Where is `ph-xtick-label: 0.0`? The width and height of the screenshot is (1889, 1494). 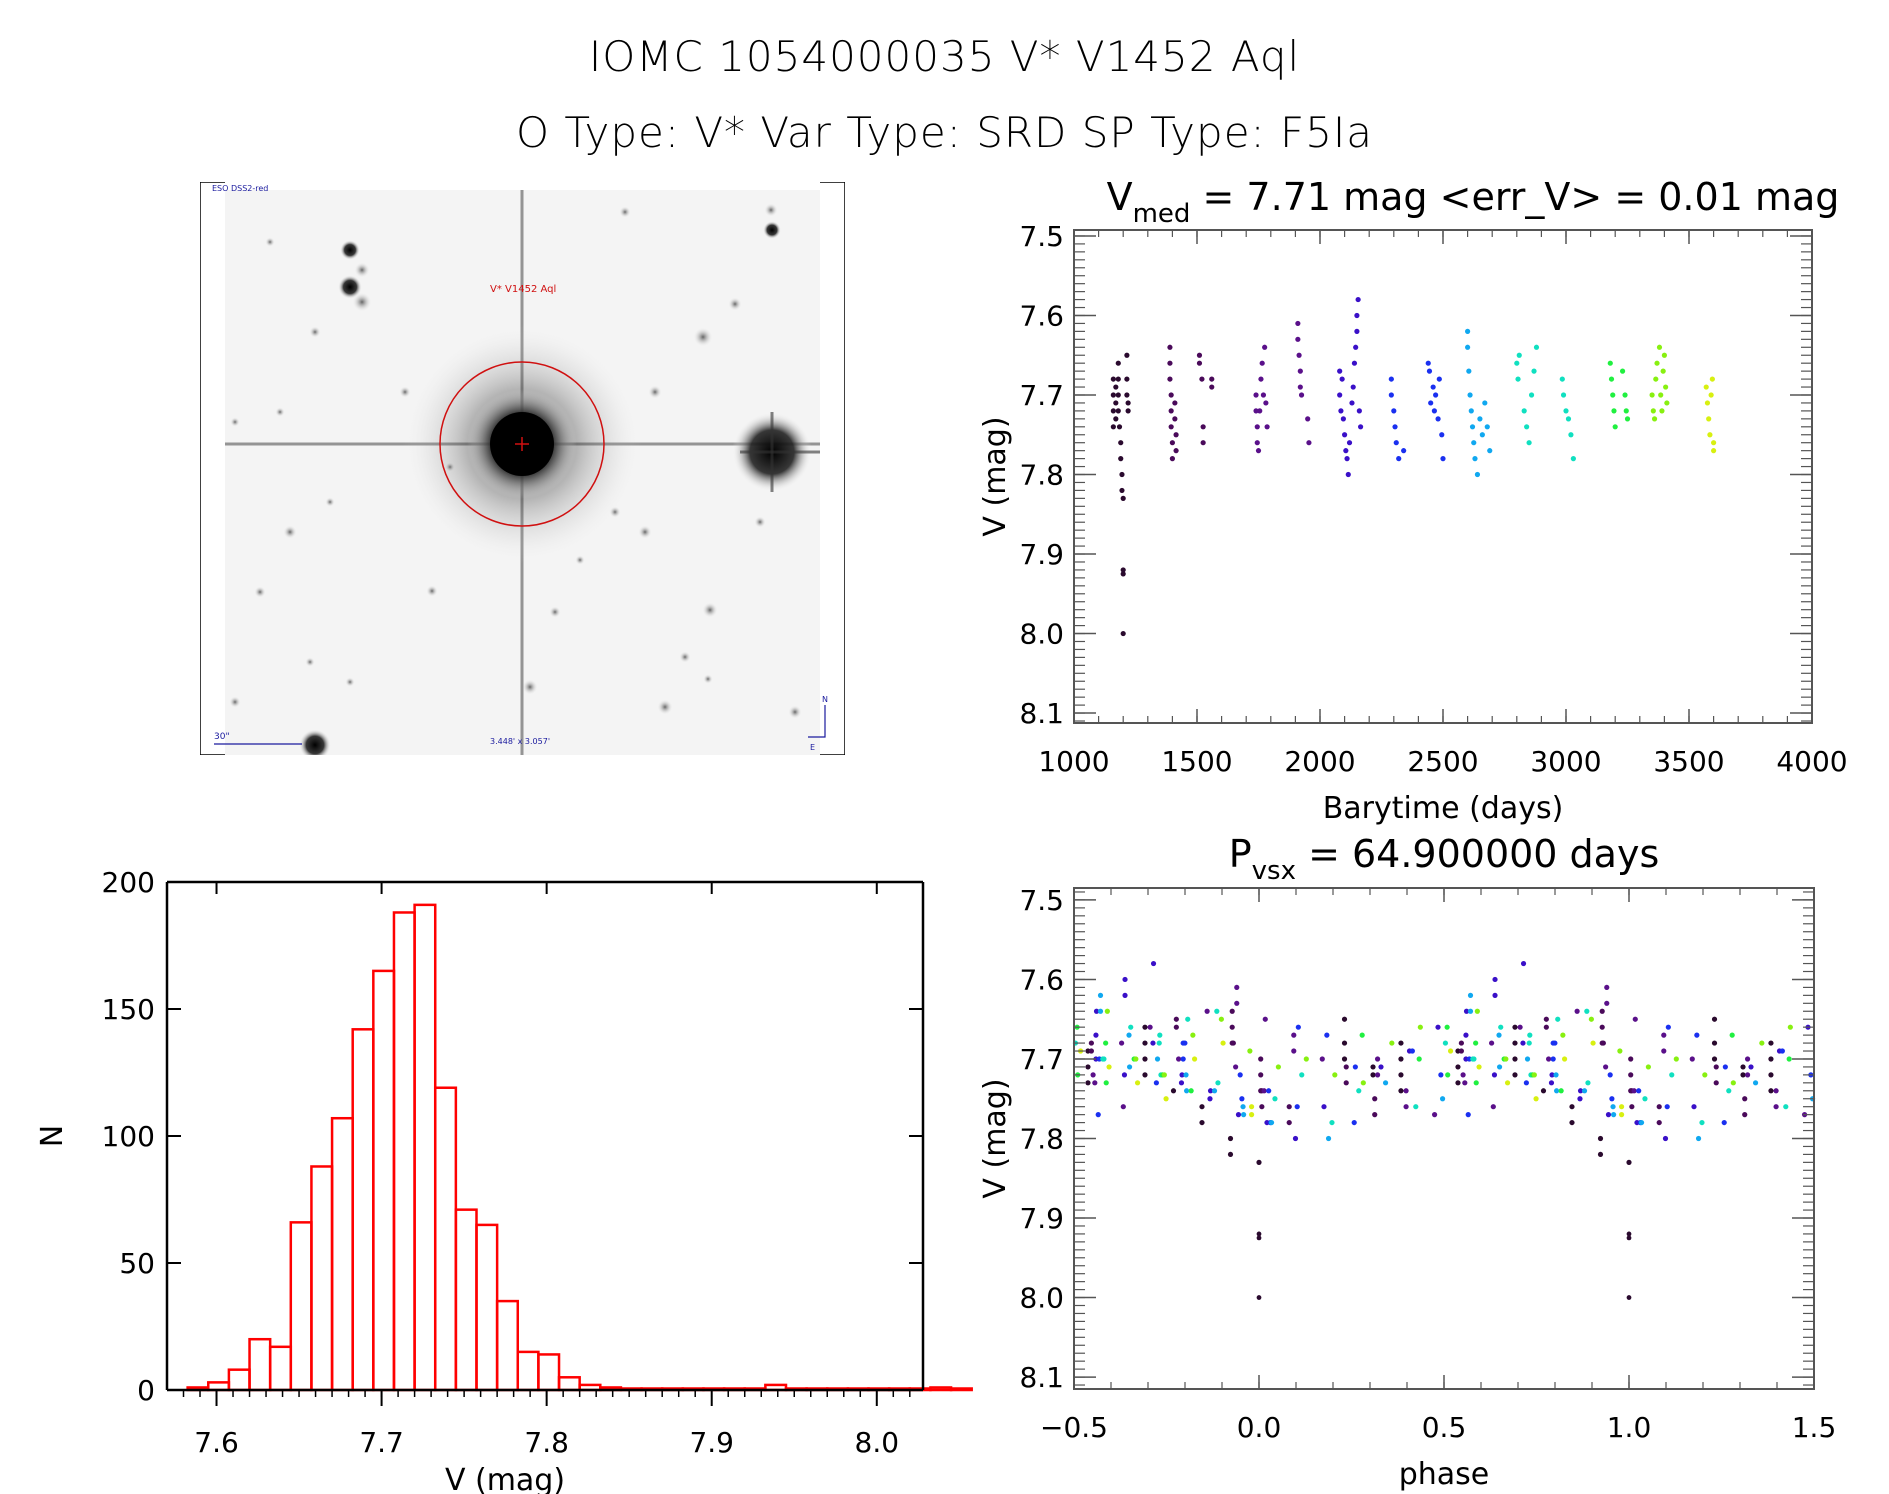 ph-xtick-label: 0.0 is located at coordinates (1259, 1427).